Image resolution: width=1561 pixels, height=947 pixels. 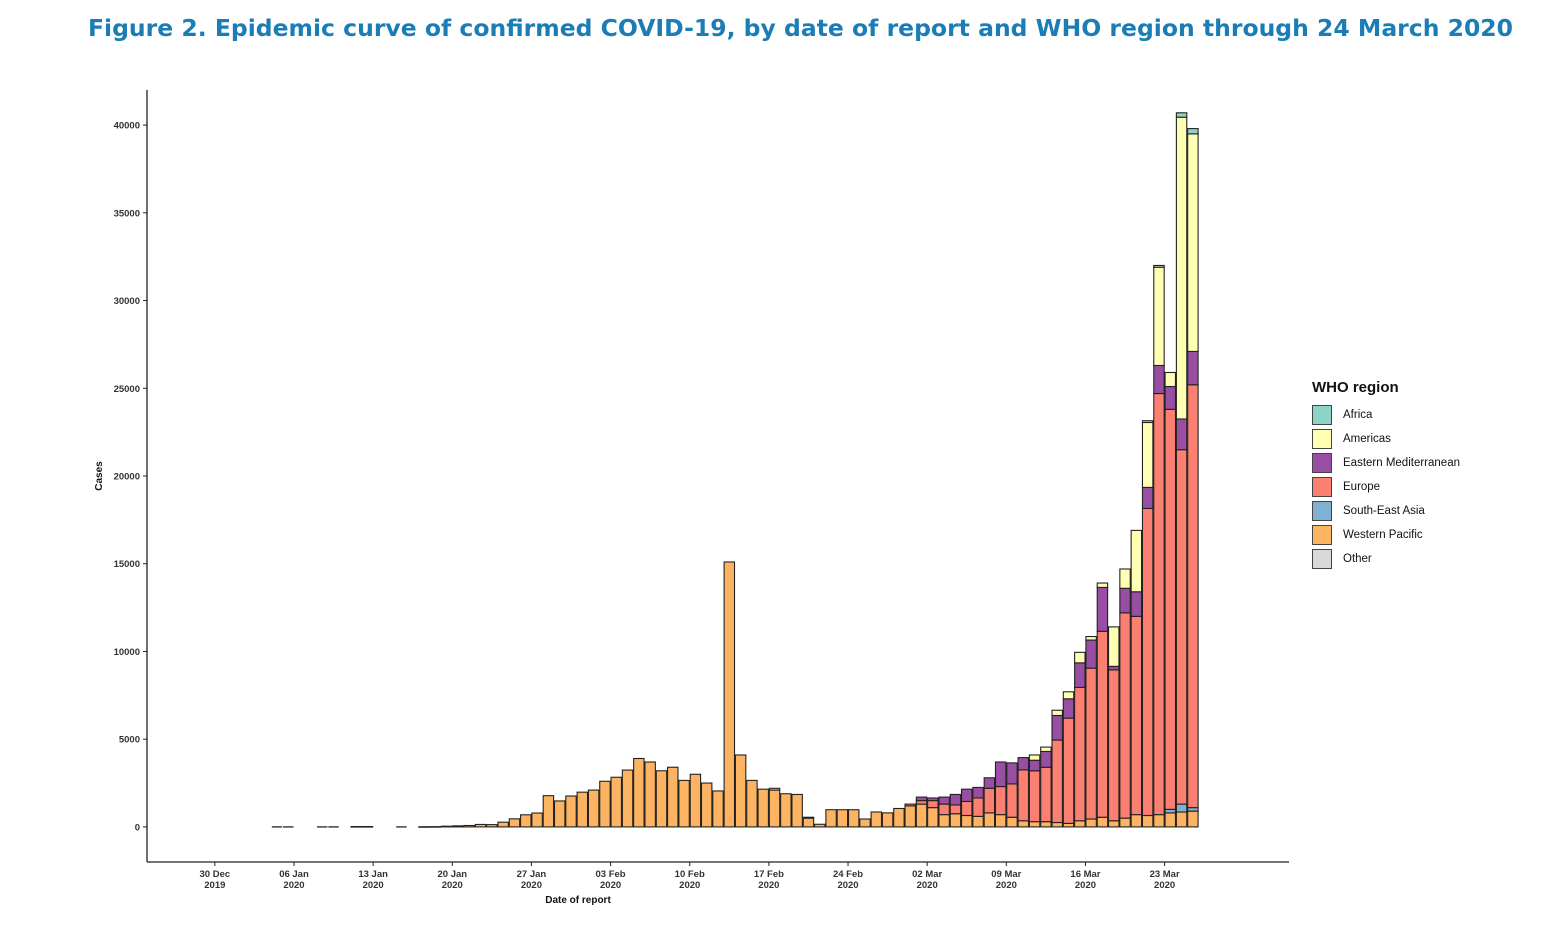 What do you see at coordinates (127, 564) in the screenshot?
I see `y-tick-label: 15000` at bounding box center [127, 564].